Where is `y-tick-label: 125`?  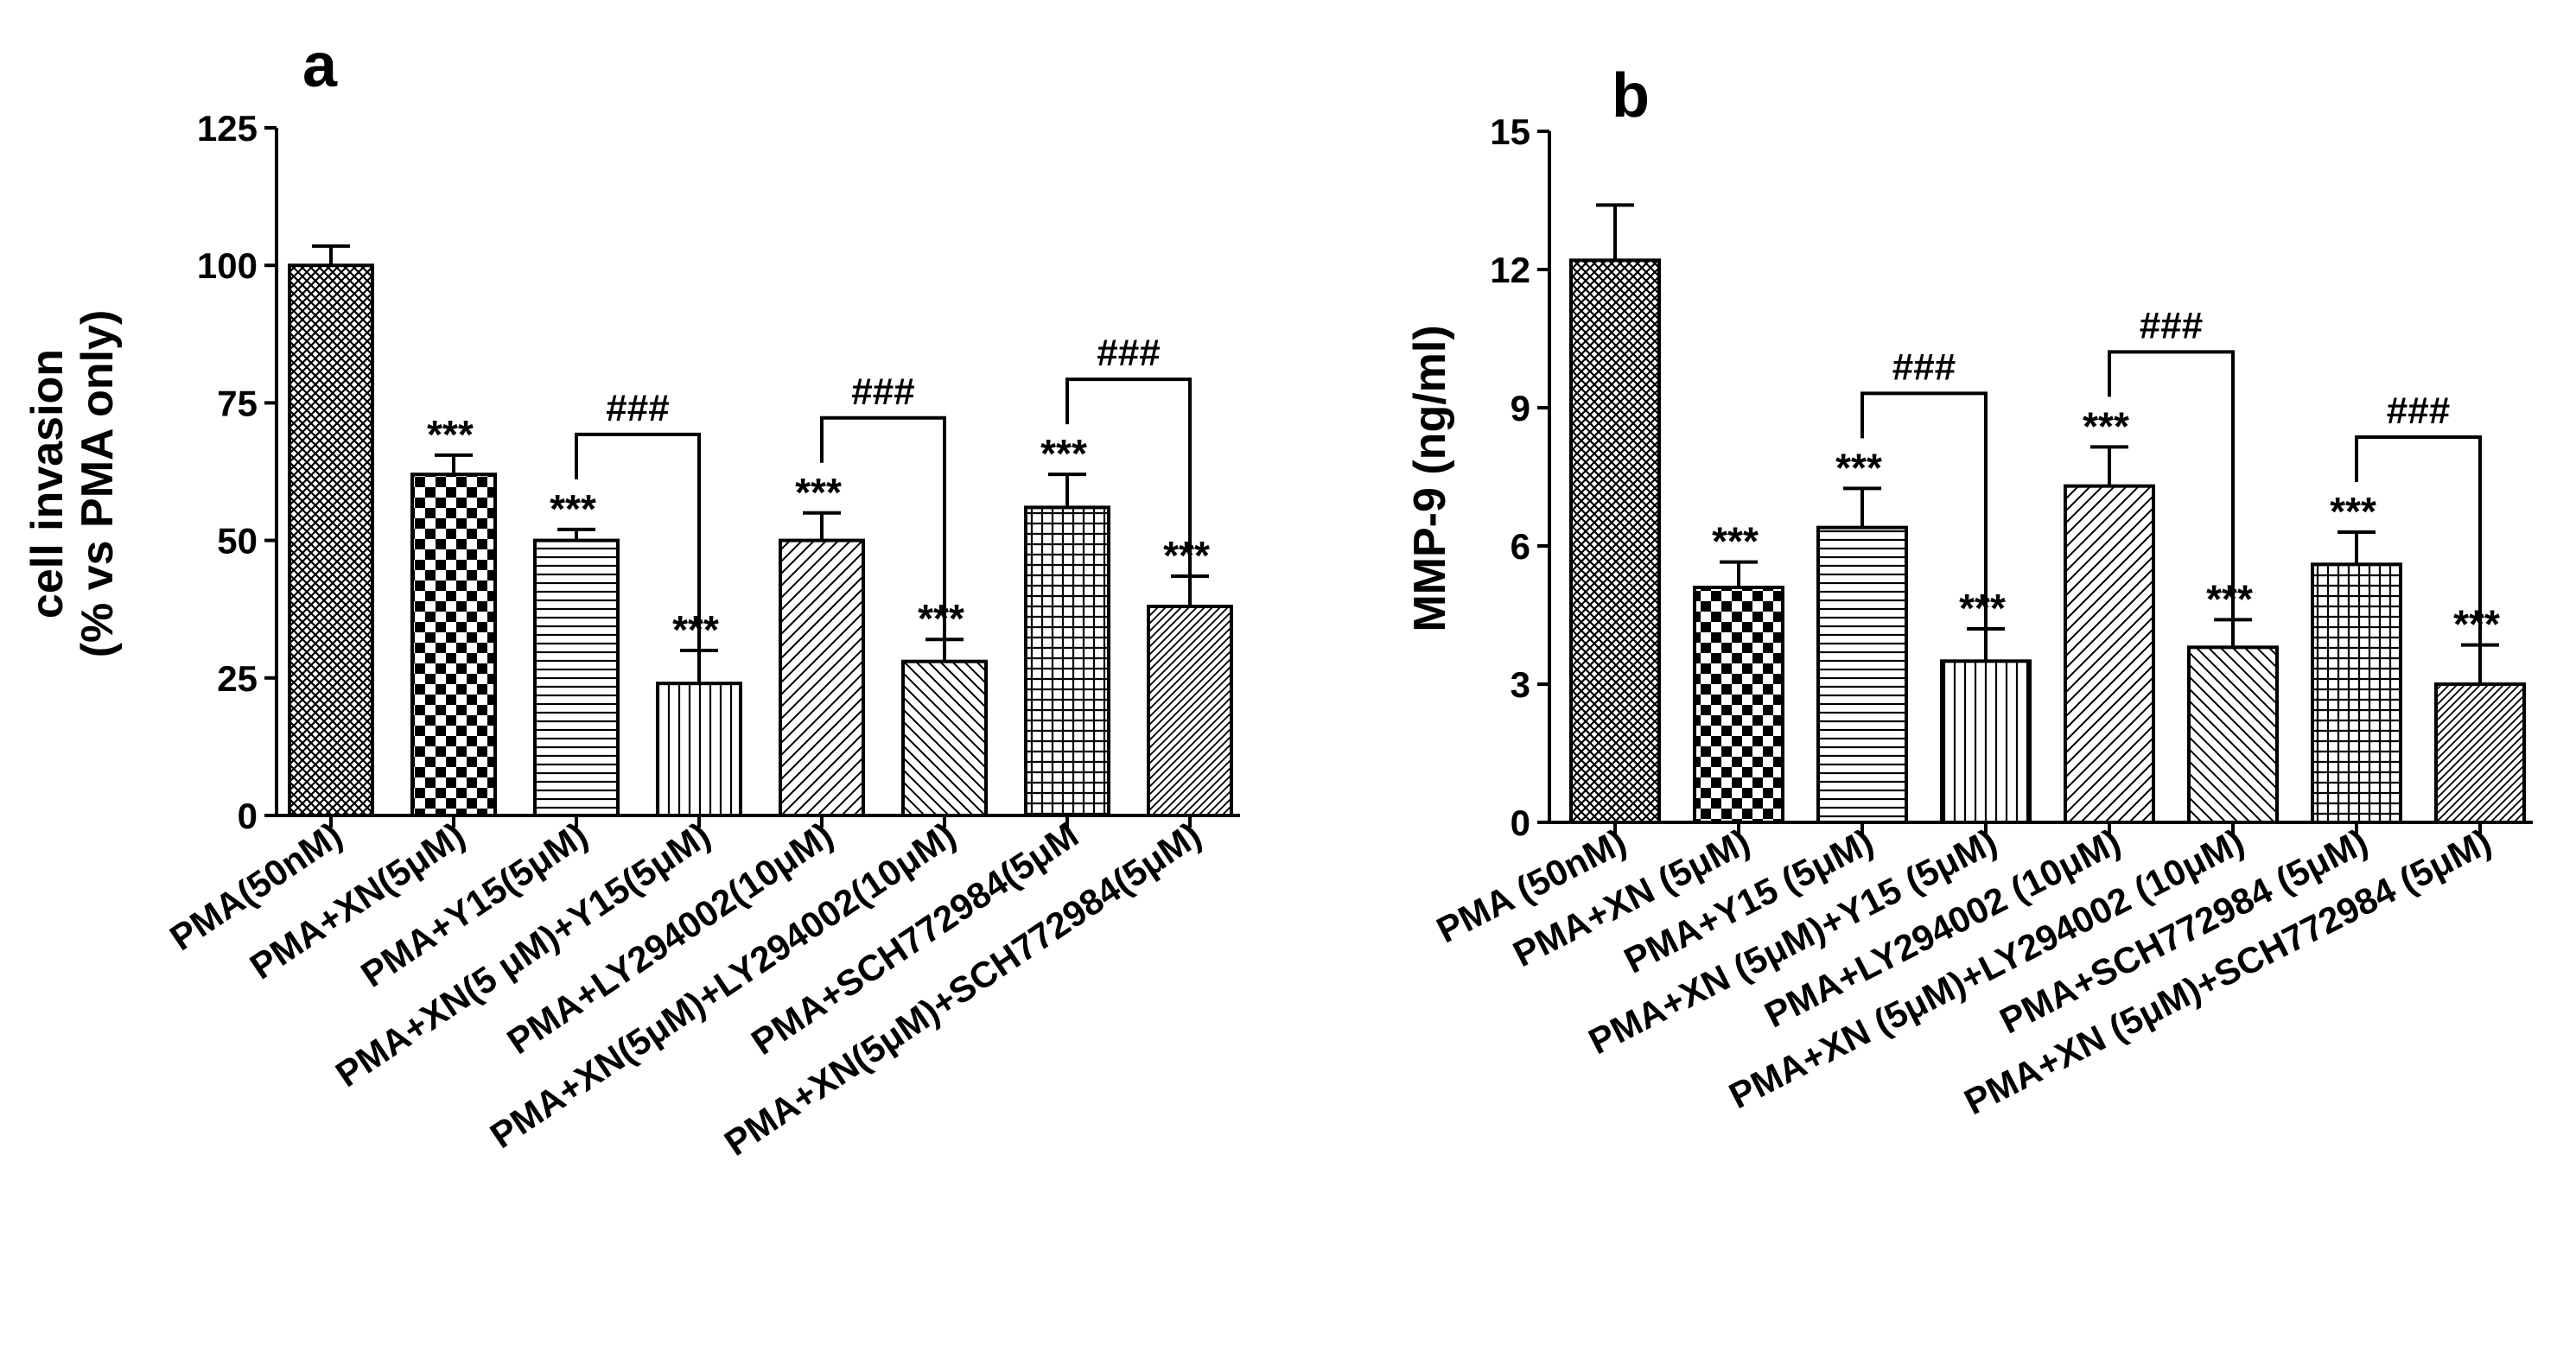
y-tick-label: 125 is located at coordinates (227, 129).